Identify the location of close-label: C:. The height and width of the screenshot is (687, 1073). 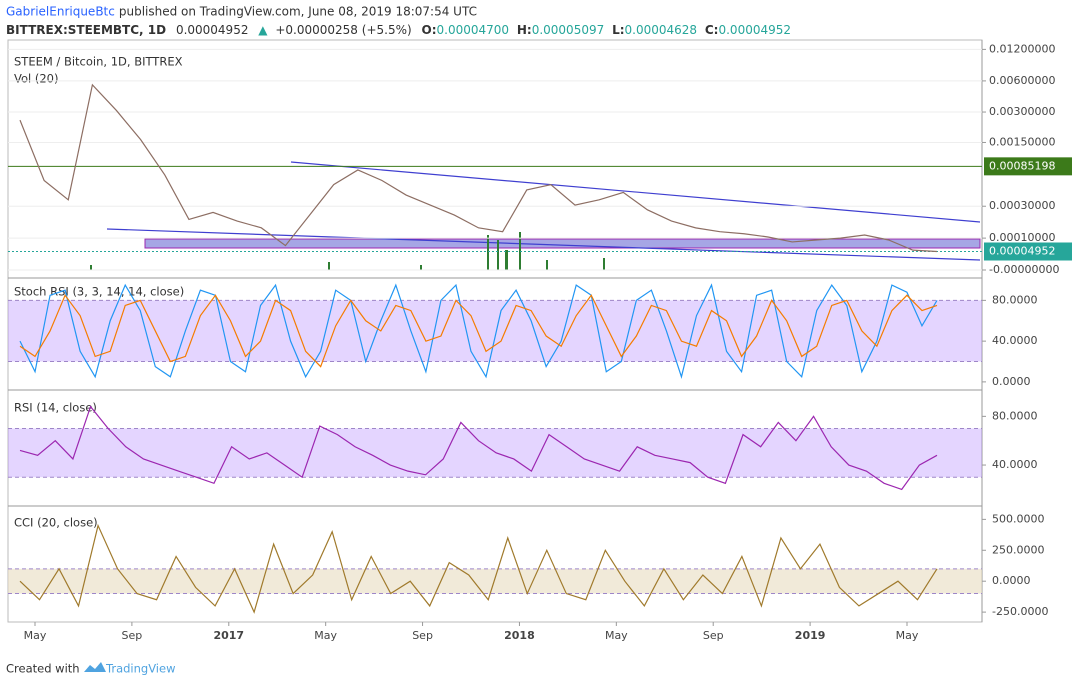
(712, 30).